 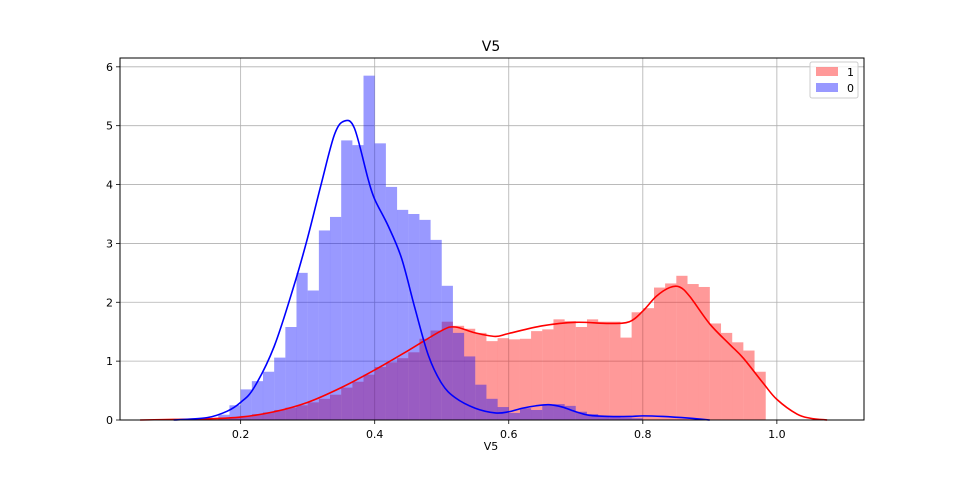 What do you see at coordinates (509, 434) in the screenshot?
I see `x-tick-label: 0.6` at bounding box center [509, 434].